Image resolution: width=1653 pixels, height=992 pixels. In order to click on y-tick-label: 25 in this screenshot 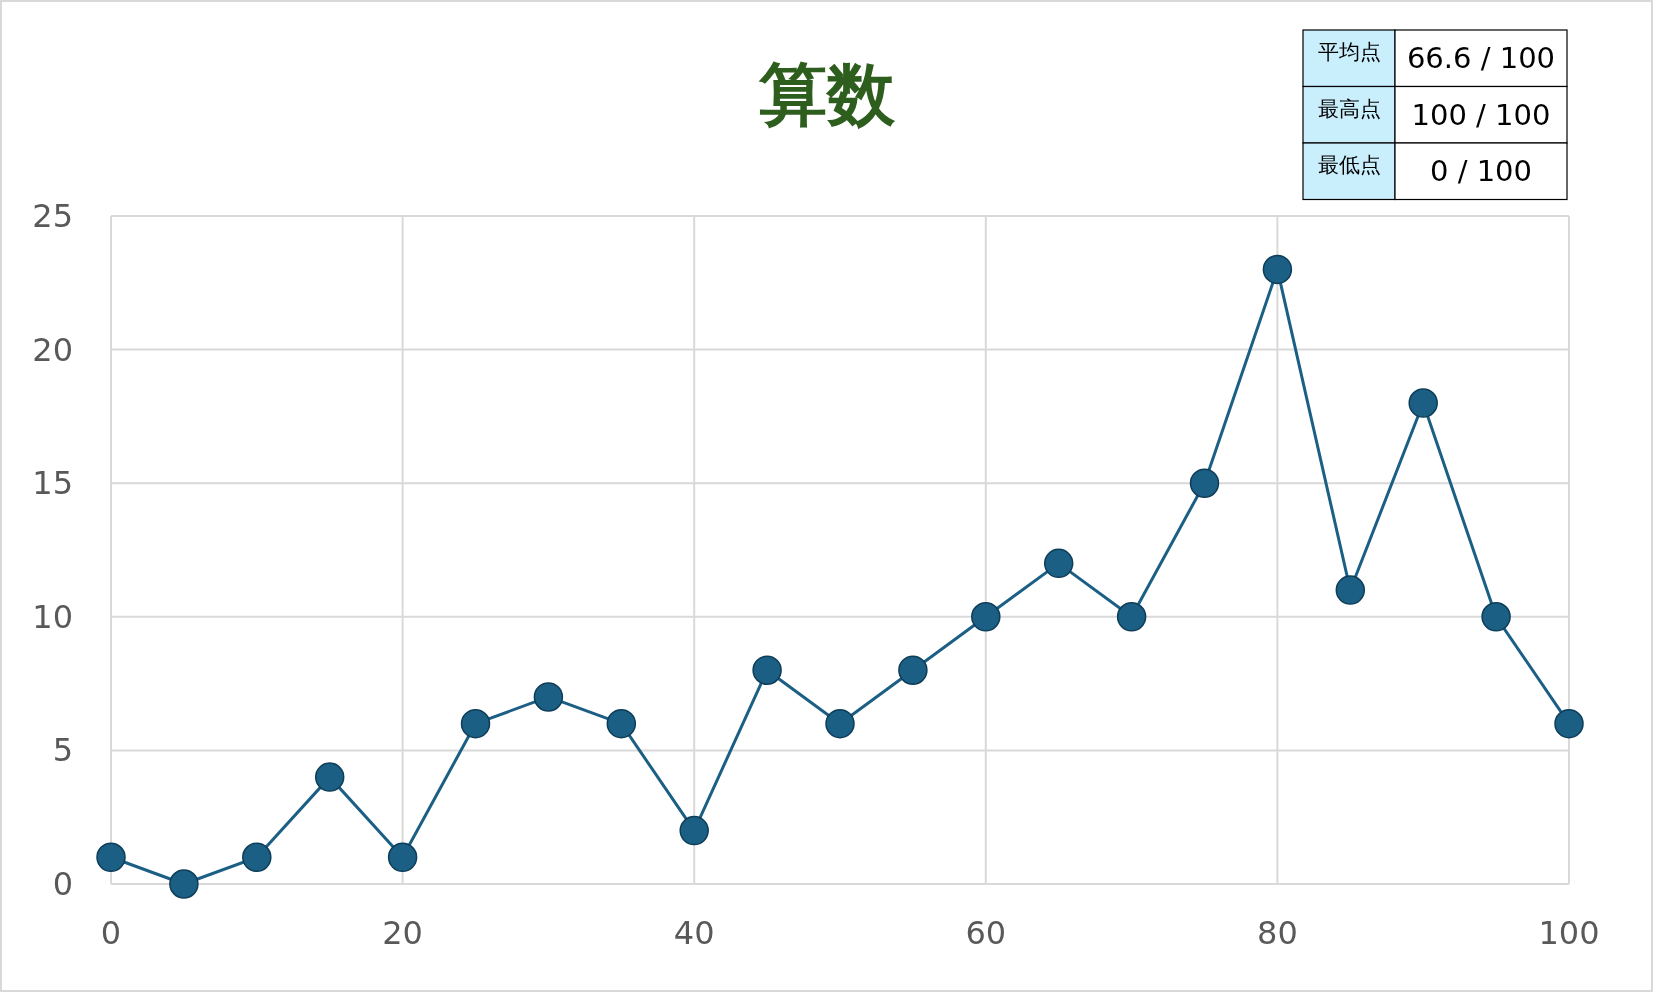, I will do `click(52, 216)`.